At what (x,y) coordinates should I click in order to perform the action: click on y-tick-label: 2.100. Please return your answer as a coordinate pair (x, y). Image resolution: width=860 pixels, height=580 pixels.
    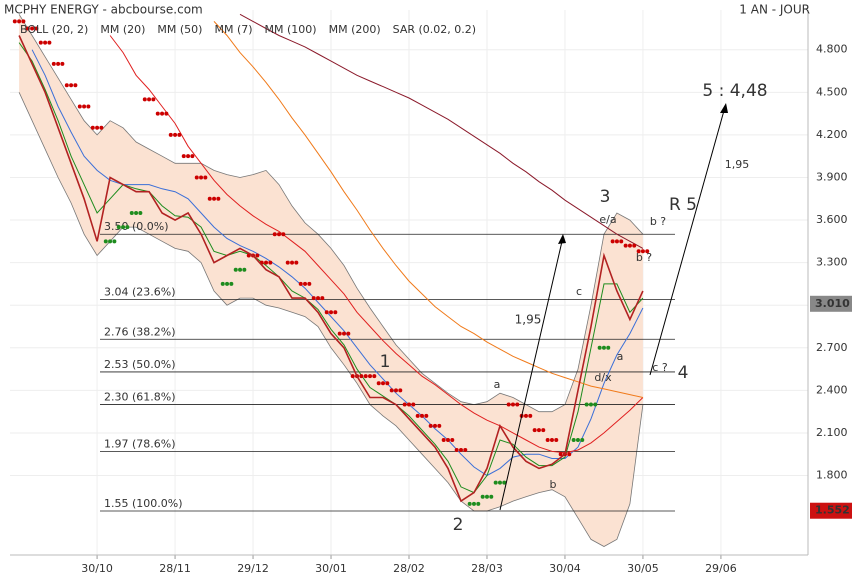
    Looking at the image, I should click on (832, 432).